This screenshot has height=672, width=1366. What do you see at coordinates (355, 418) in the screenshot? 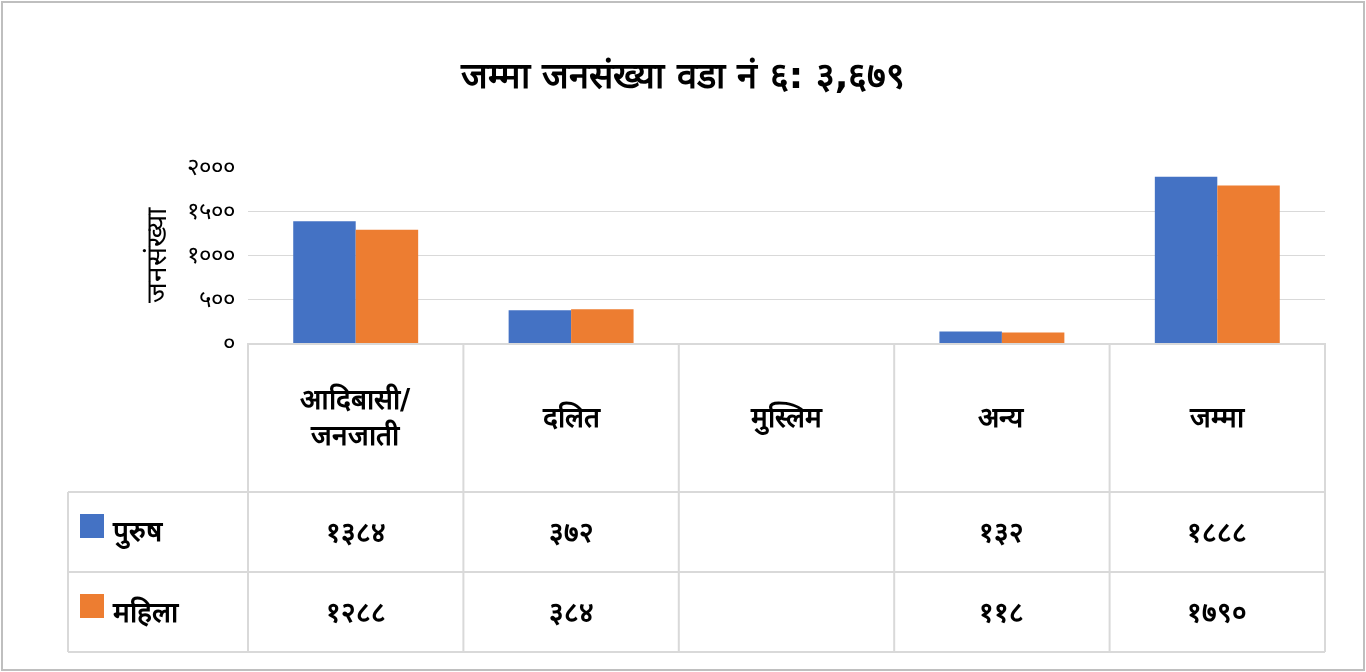
I see `x-tick-label: आदिबासी/जनजाती` at bounding box center [355, 418].